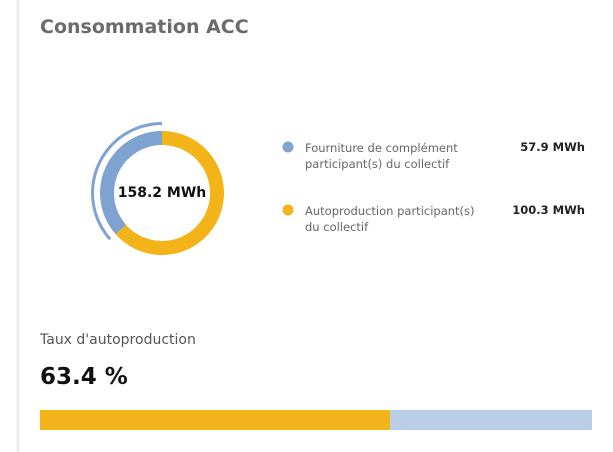  Describe the element at coordinates (552, 147) in the screenshot. I see `legend-value: 57.9 MWh` at that location.